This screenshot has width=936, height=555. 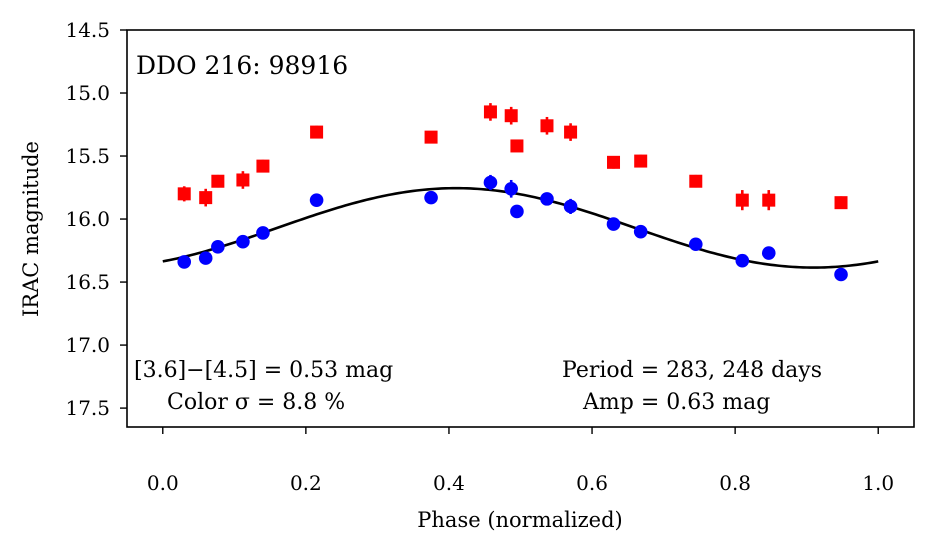 I want to click on amplitude-annotation: Amp = 0.63 mag, so click(x=676, y=402).